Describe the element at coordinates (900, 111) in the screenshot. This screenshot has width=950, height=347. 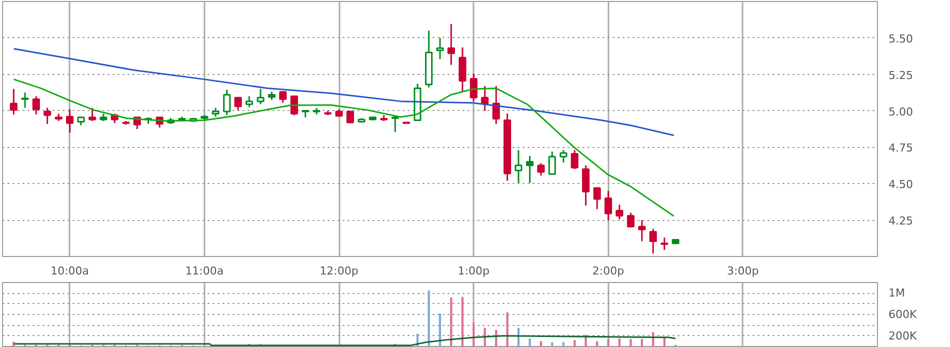
I see `y-tick-label: 5.00` at that location.